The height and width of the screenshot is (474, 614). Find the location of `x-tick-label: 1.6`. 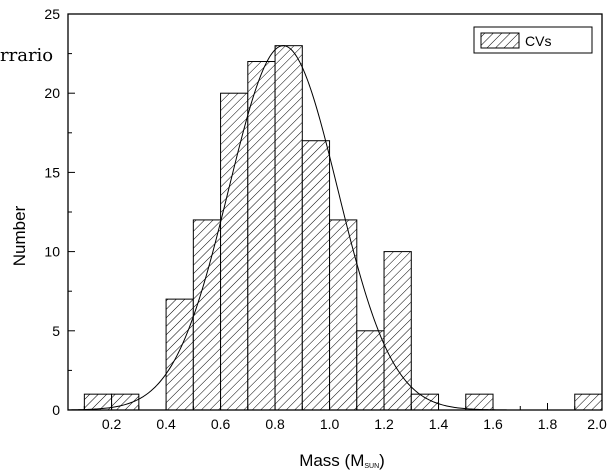

x-tick-label: 1.6 is located at coordinates (493, 424).